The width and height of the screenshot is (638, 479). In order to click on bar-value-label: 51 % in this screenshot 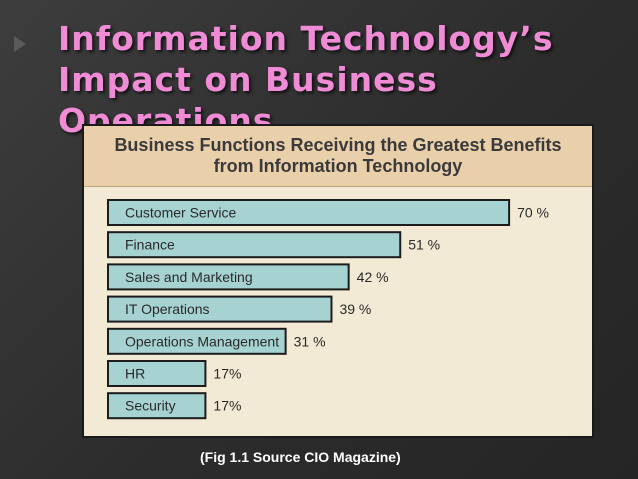, I will do `click(424, 245)`.